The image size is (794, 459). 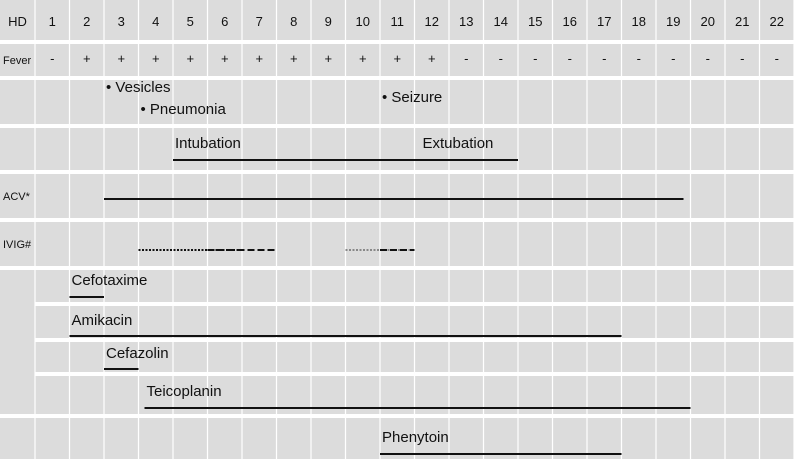 What do you see at coordinates (466, 21) in the screenshot?
I see `day-label: 13` at bounding box center [466, 21].